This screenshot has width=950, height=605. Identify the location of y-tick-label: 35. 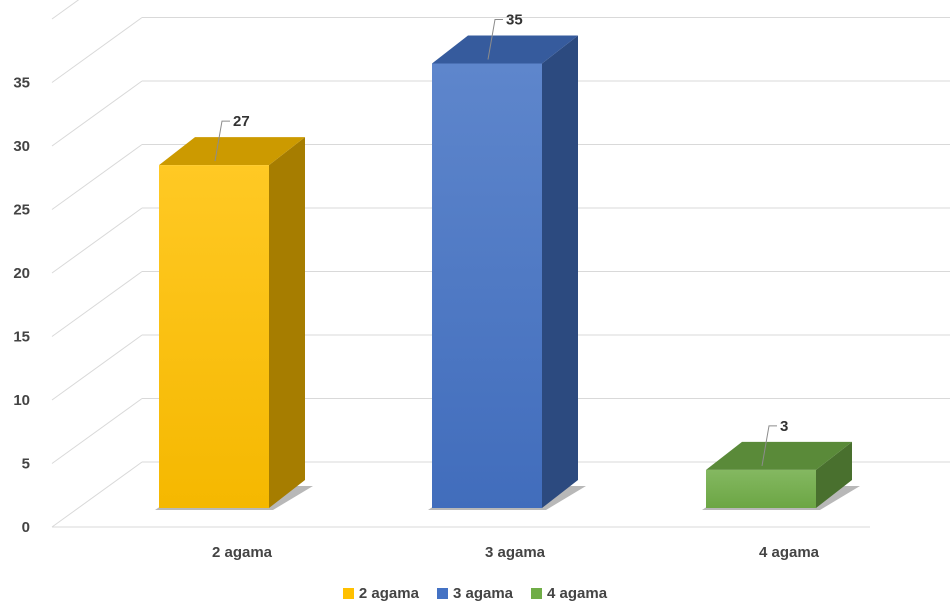
(21, 83).